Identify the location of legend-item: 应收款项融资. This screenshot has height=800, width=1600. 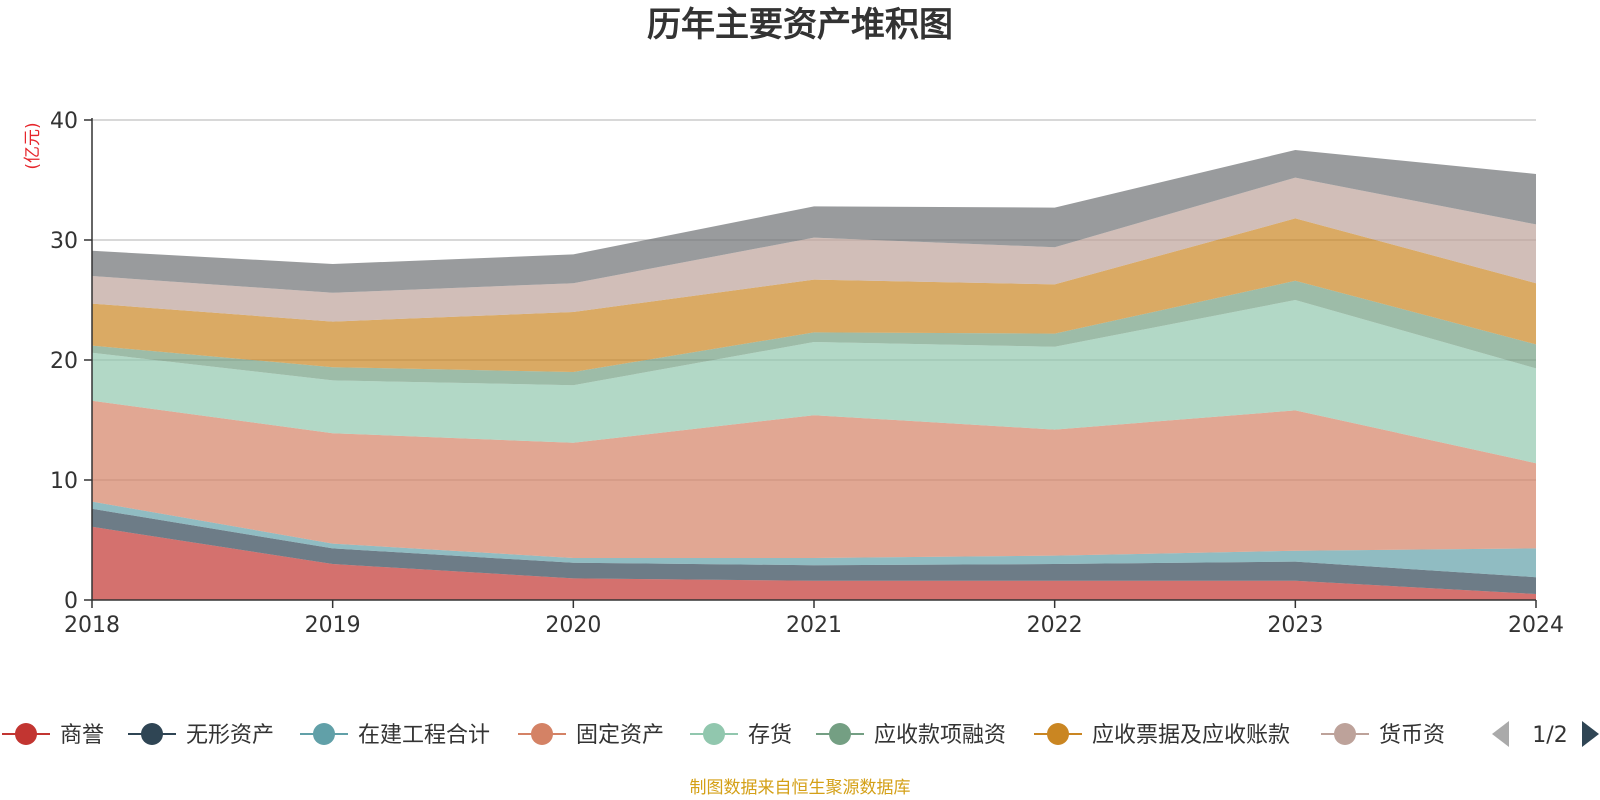
(911, 735).